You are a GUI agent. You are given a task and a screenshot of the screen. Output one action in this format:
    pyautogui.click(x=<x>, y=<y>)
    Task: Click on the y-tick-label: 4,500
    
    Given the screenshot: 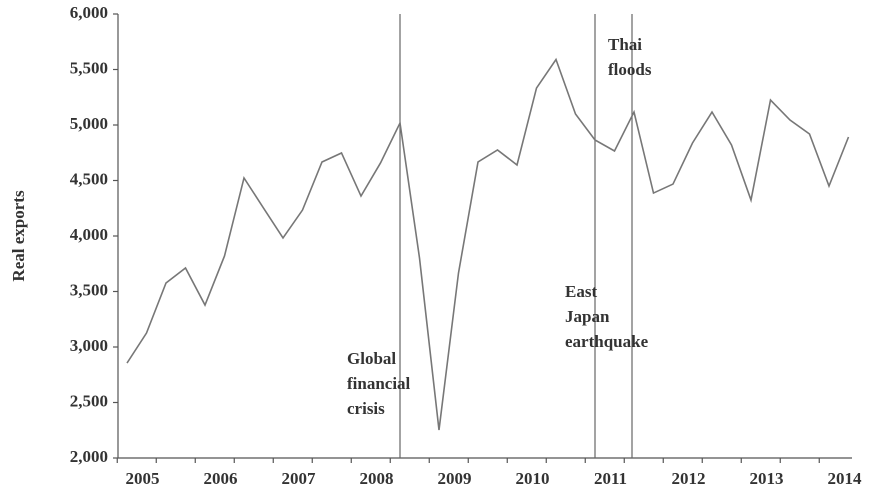 What is the action you would take?
    pyautogui.click(x=89, y=178)
    